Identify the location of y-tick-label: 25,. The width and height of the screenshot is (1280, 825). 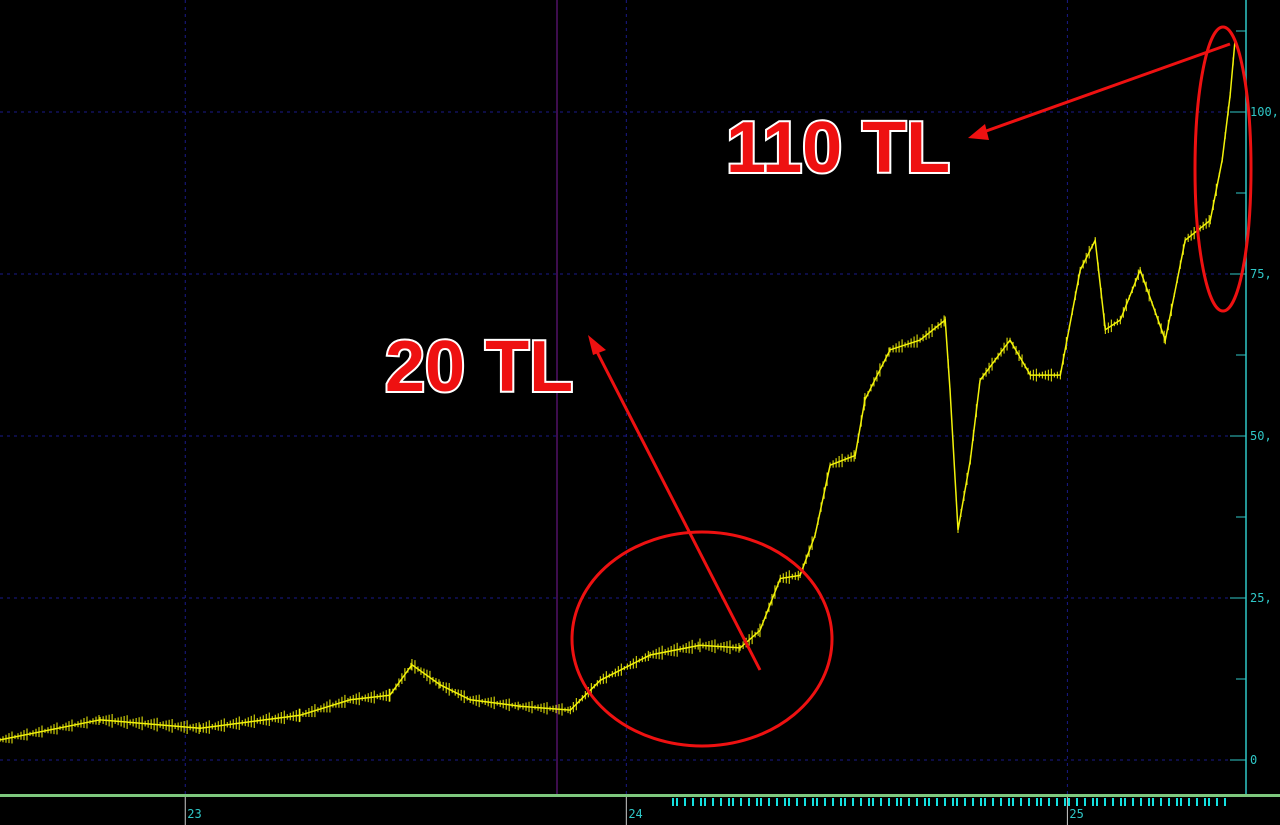
(1261, 598).